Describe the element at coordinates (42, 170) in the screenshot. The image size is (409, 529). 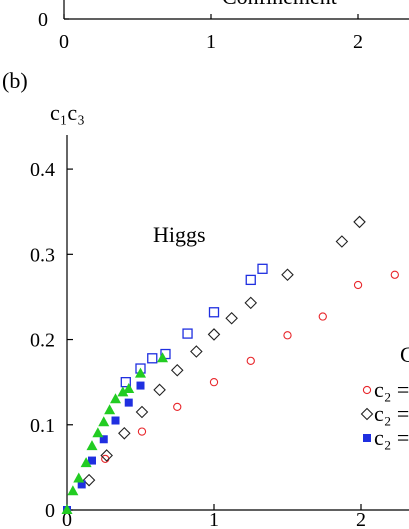
I see `y-tick-label: 0.4` at that location.